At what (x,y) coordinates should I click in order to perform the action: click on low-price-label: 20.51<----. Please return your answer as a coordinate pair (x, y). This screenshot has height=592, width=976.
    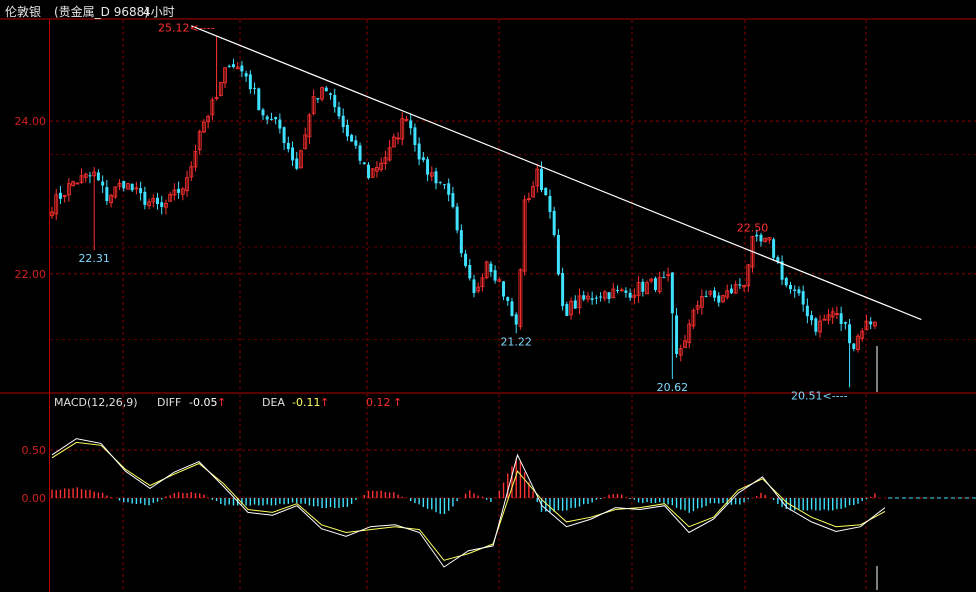
    Looking at the image, I should click on (819, 395).